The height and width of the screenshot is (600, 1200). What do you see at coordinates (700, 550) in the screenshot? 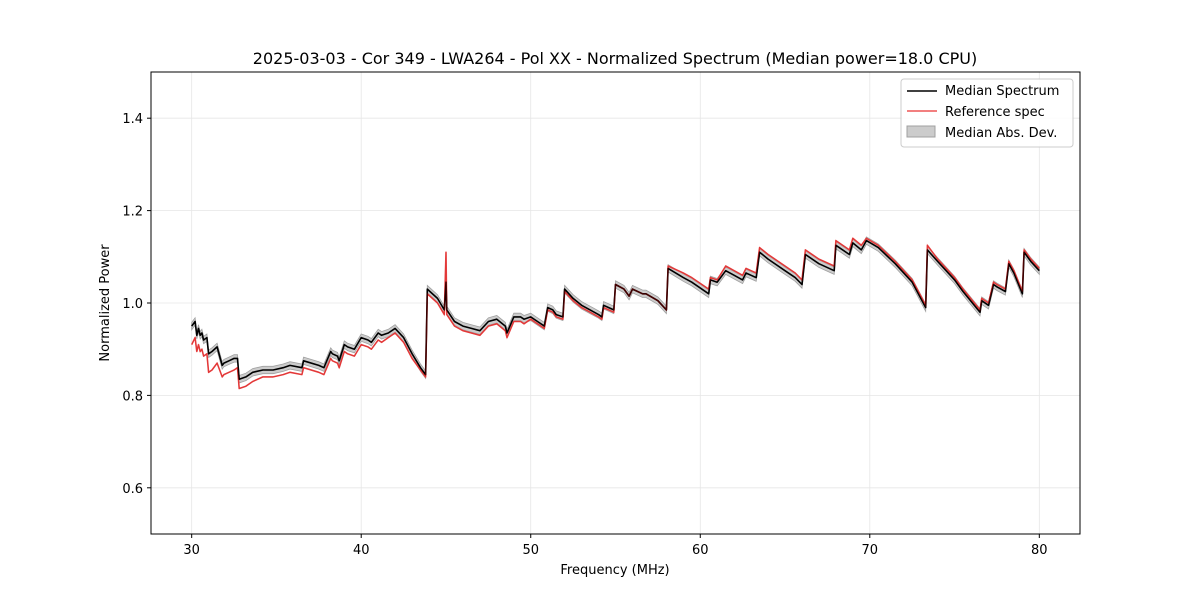
I see `x-tick-label: 60` at bounding box center [700, 550].